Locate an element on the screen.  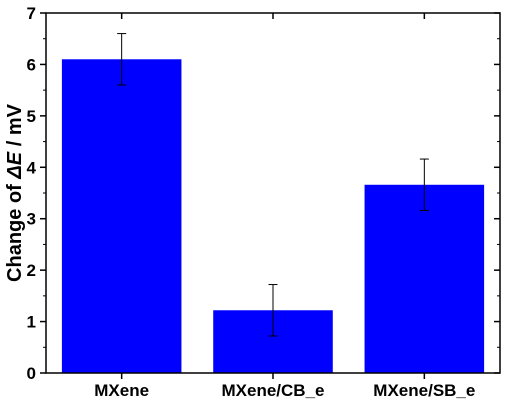
y-axis-title-symbol: ΔE is located at coordinates (15, 165).